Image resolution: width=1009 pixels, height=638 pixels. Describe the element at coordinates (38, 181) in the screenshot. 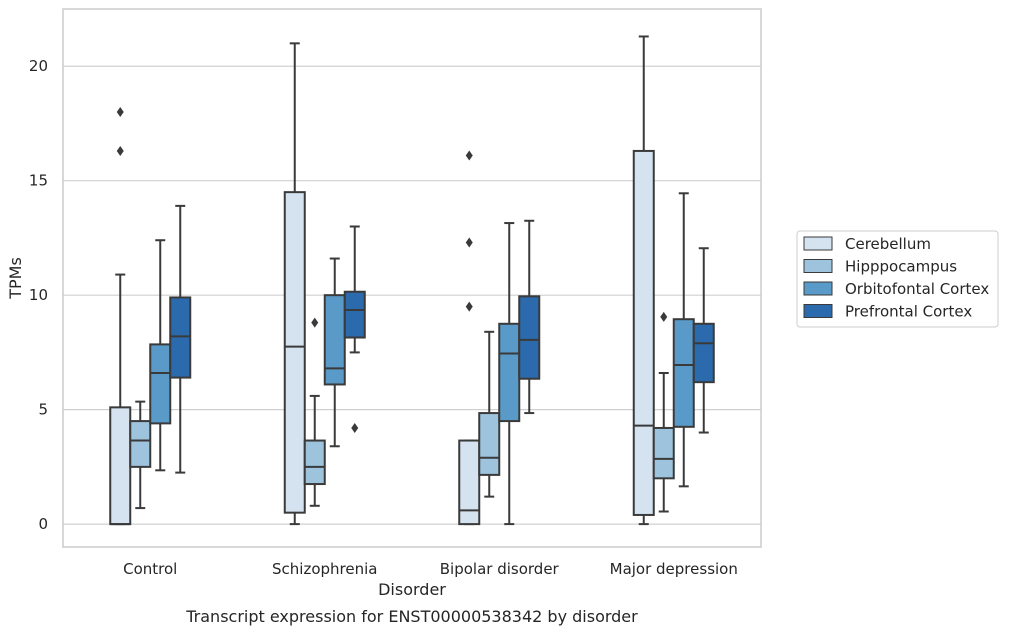

I see `y-tick-label: 15` at that location.